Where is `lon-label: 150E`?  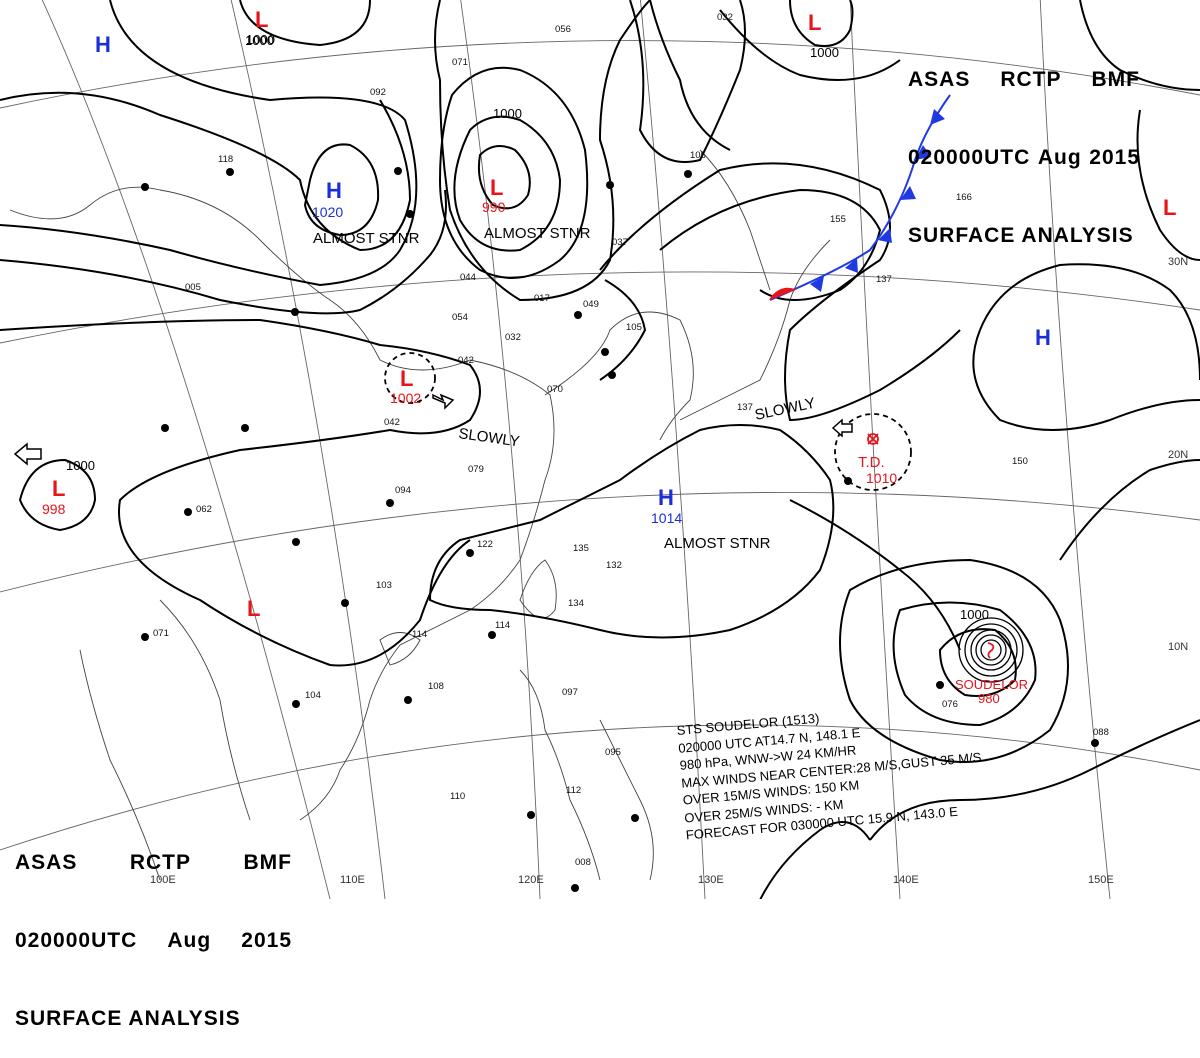 lon-label: 150E is located at coordinates (1101, 880).